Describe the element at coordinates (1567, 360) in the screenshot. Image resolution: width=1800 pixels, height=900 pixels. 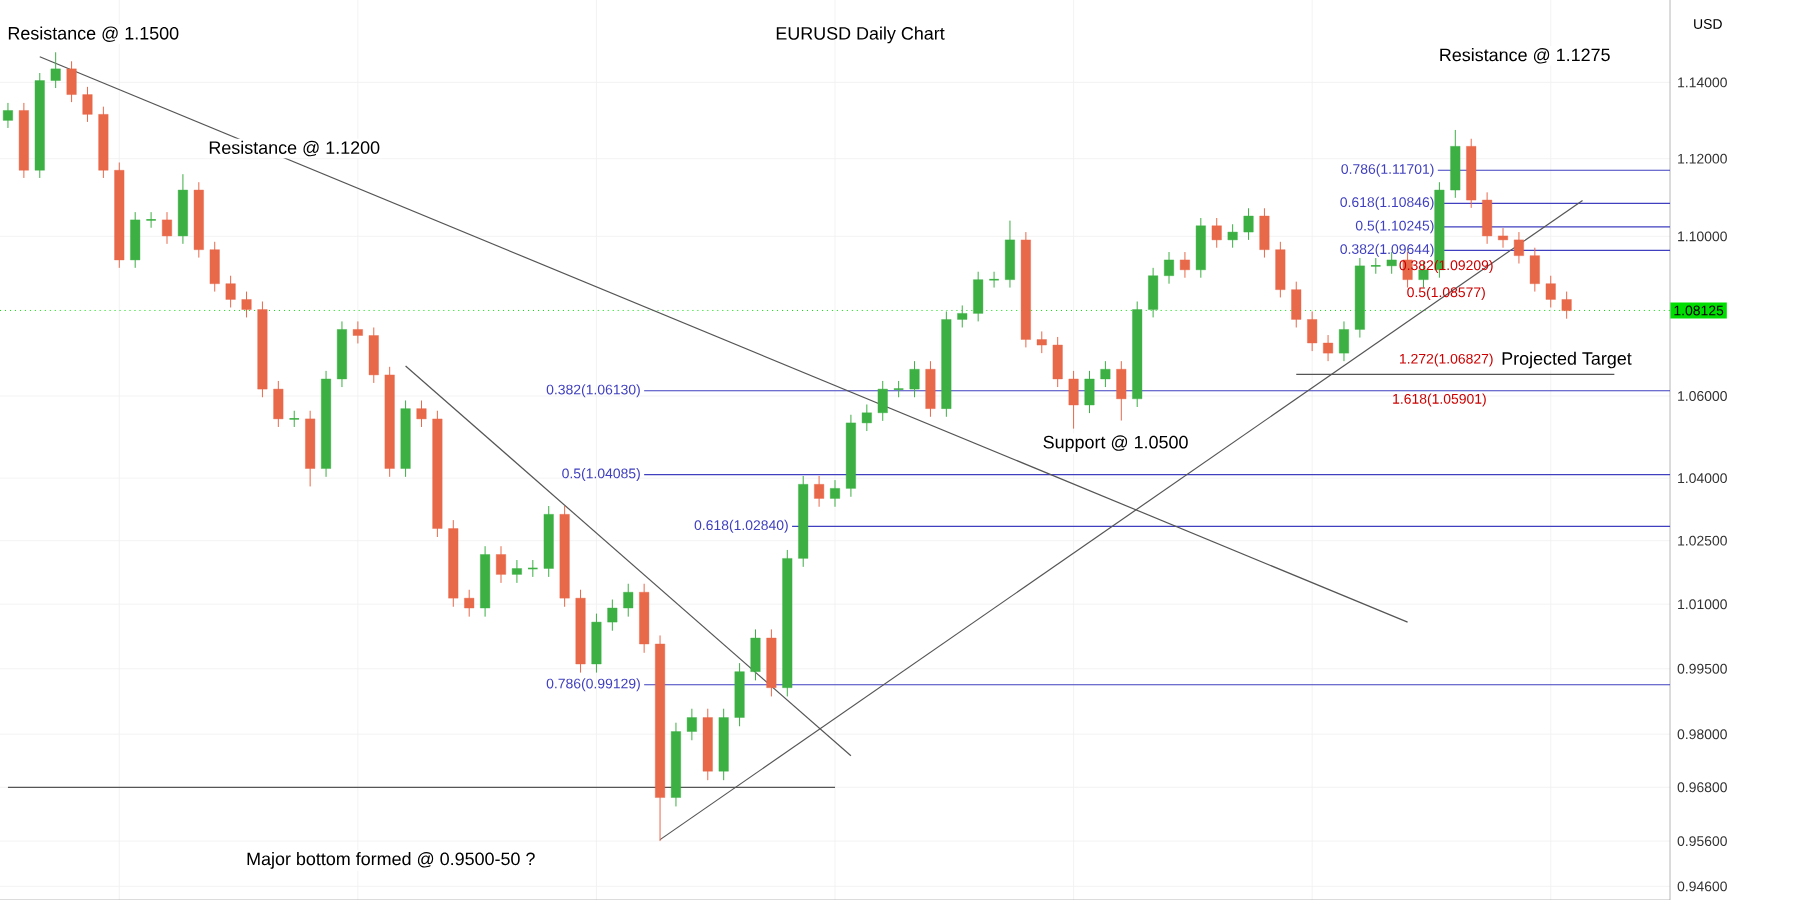
I see `annotation: Projected Target` at that location.